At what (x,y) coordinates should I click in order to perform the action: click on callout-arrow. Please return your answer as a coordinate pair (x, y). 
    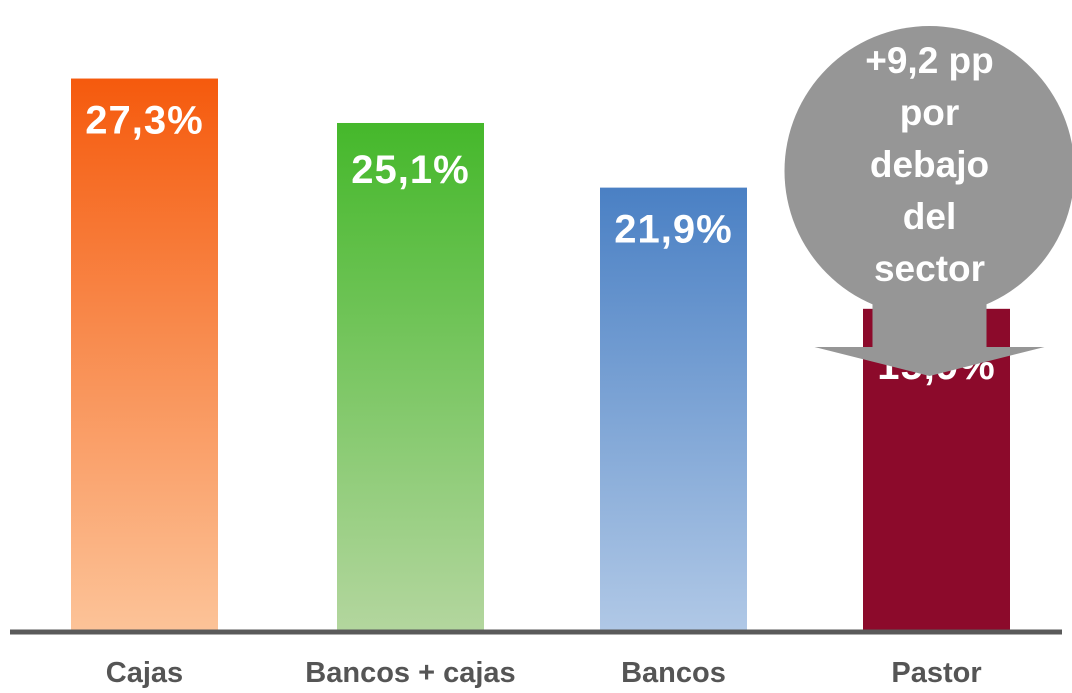
    Looking at the image, I should click on (929, 323).